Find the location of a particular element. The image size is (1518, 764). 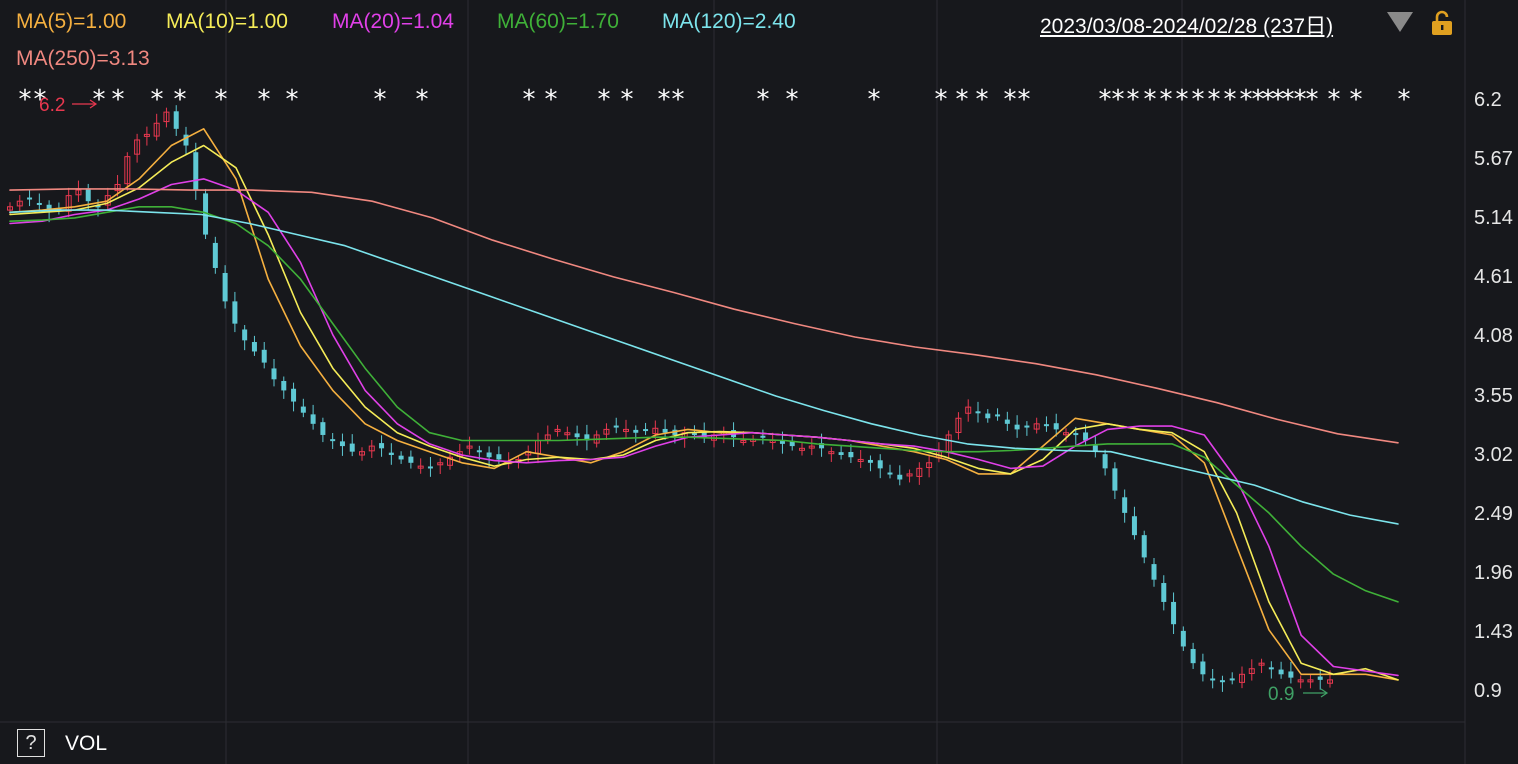

y-tick-label: 1.43 is located at coordinates (1493, 632).